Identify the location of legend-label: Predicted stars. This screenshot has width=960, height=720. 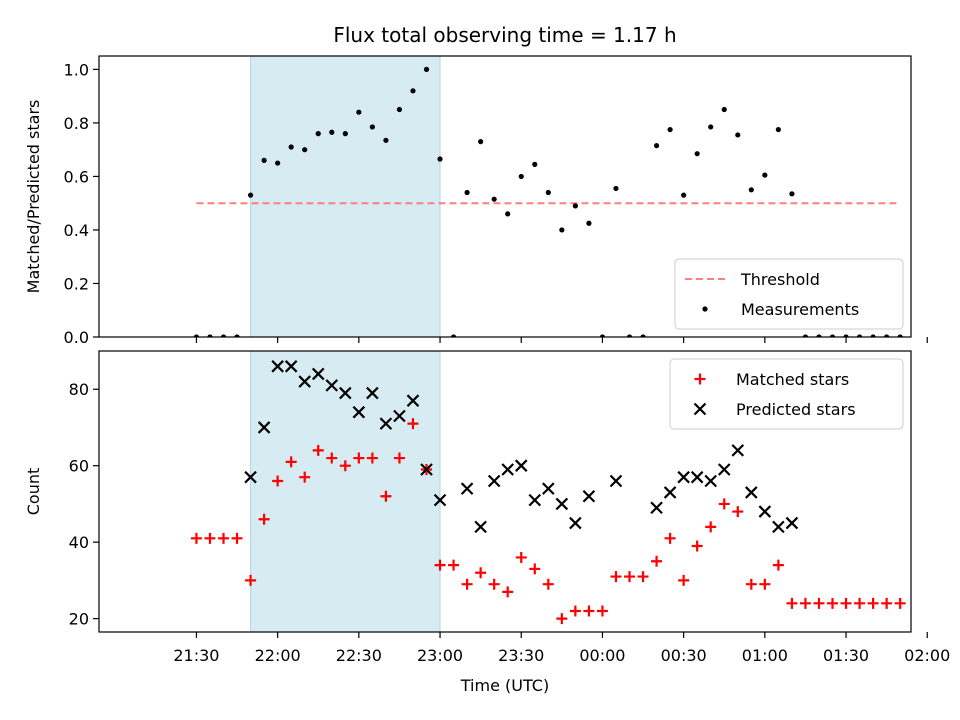
(796, 409).